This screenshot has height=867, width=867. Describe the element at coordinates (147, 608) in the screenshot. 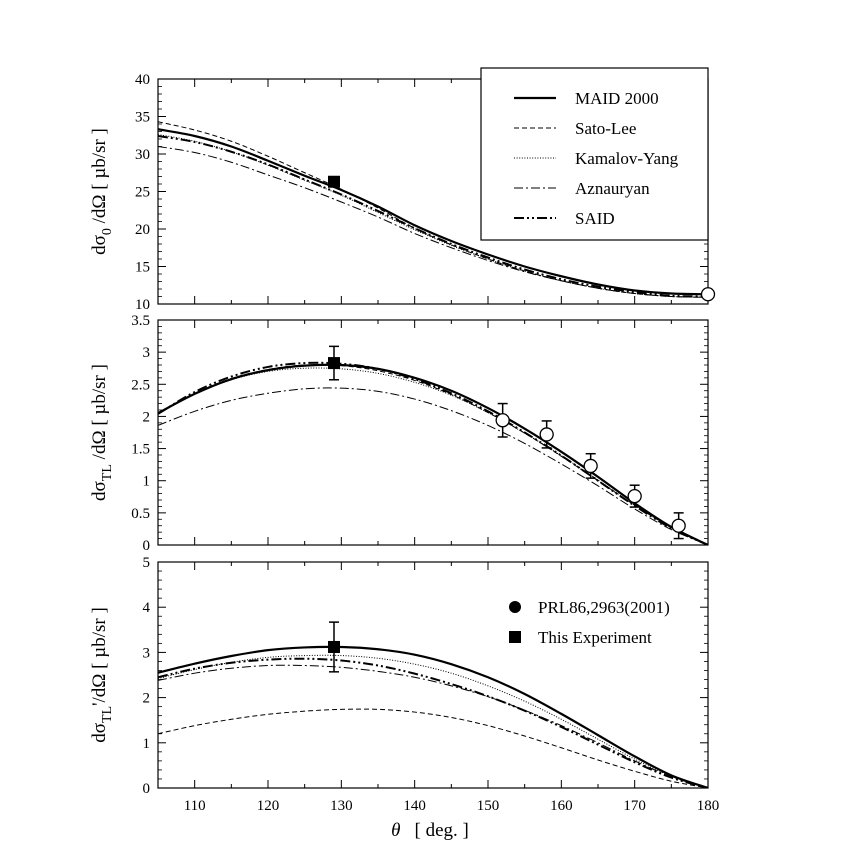

I see `y-tick-label: 4` at that location.